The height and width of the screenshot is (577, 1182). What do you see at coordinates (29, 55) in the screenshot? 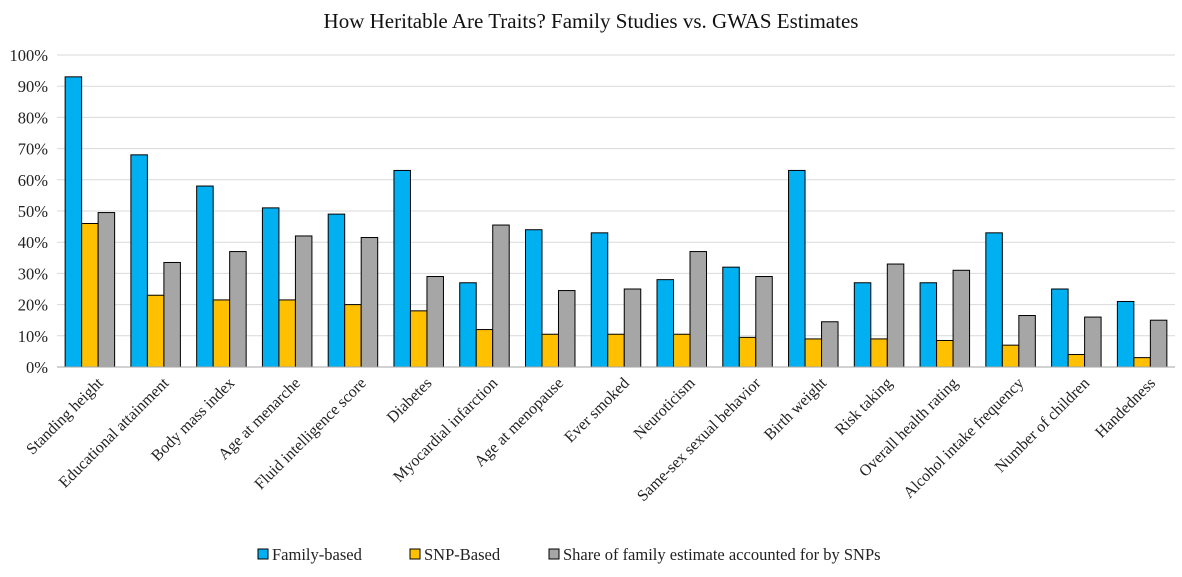
I see `y-tick-label: 100%` at bounding box center [29, 55].